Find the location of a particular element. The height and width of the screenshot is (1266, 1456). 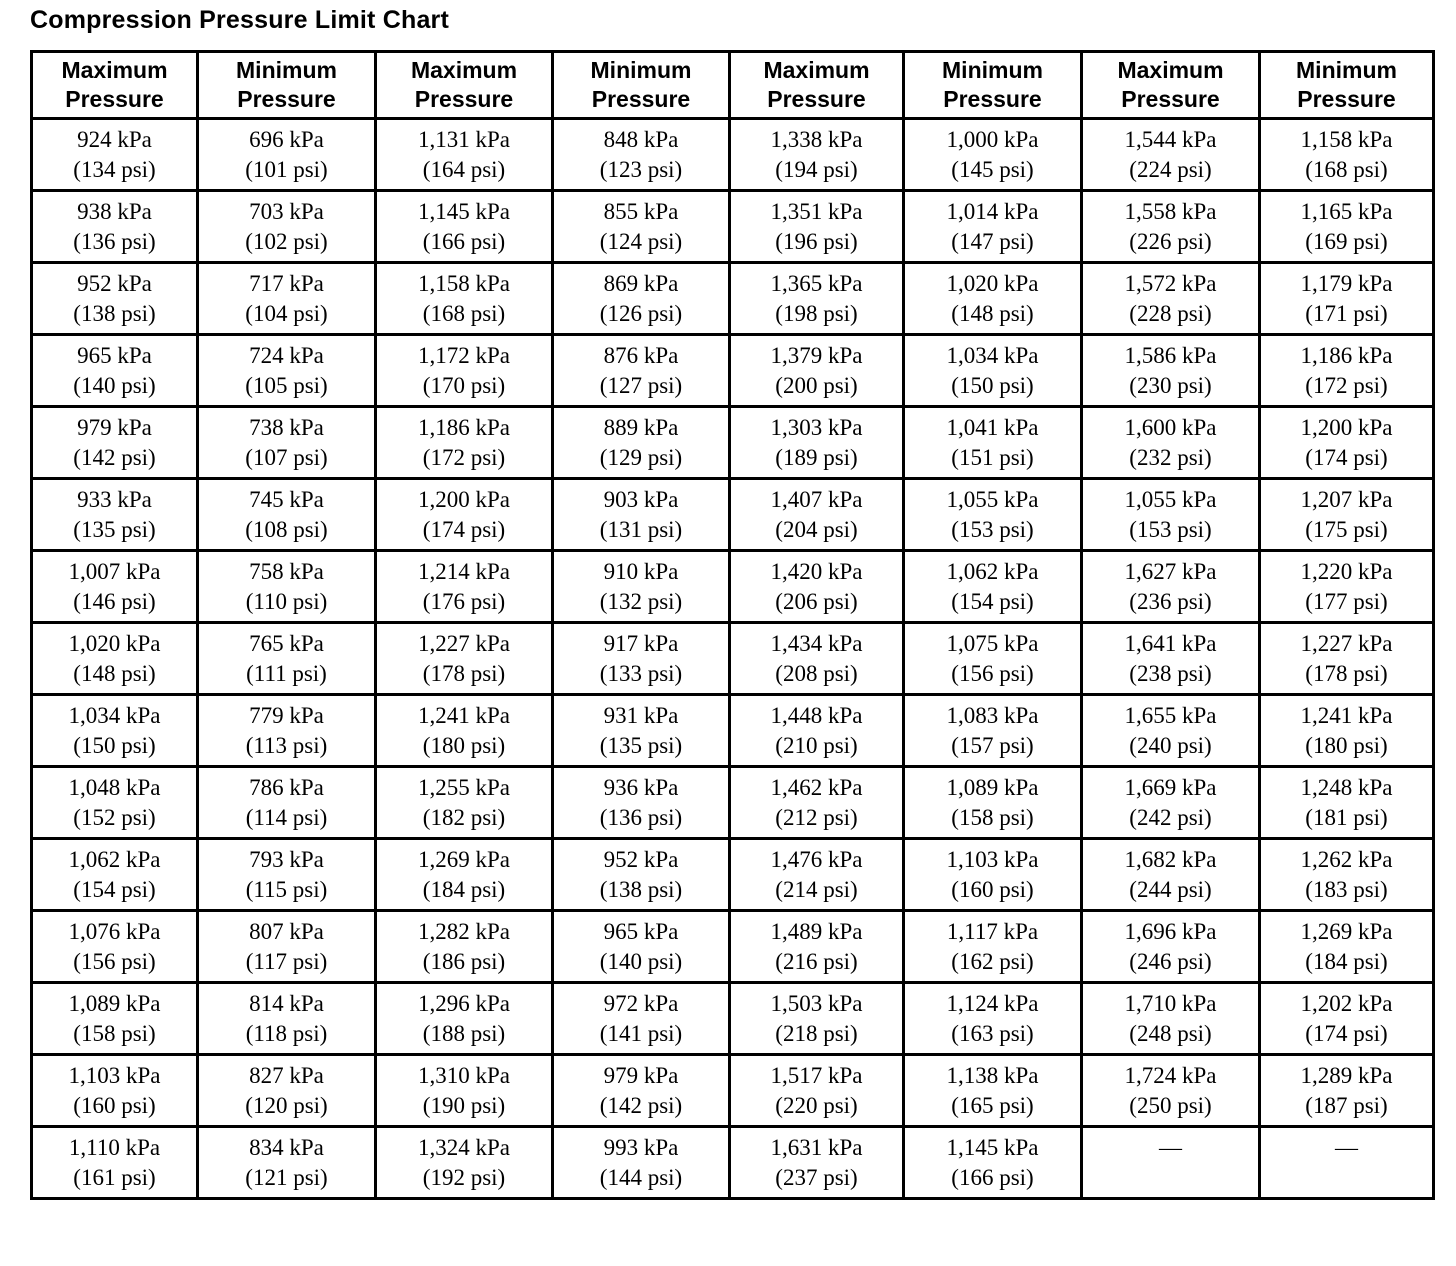

header-line-1: Minimum is located at coordinates (641, 69).